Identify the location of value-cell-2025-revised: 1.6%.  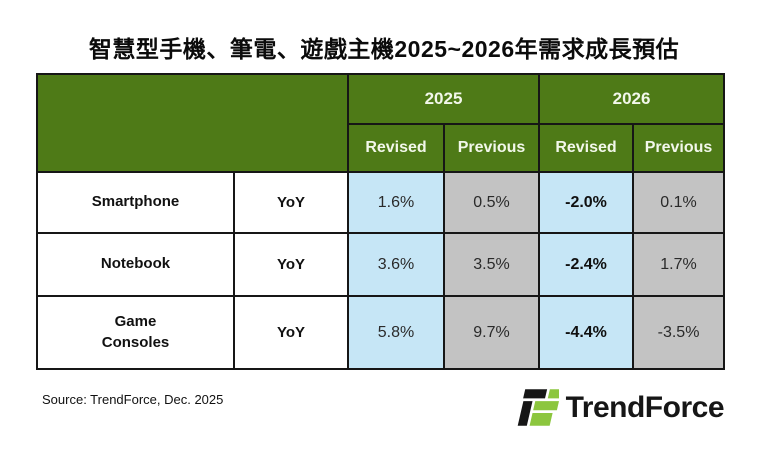
(396, 202).